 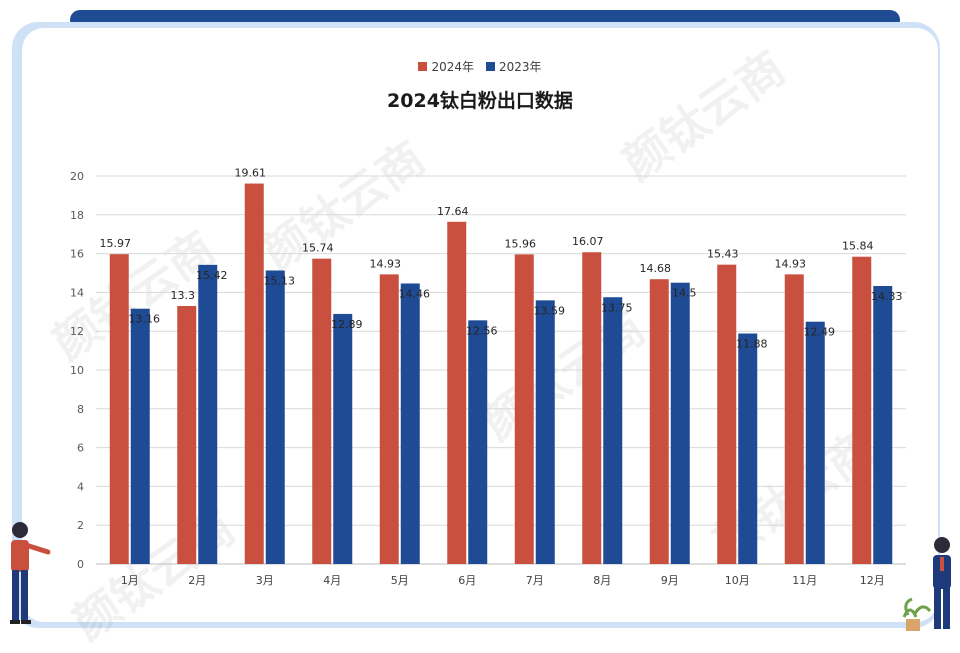 I want to click on y-tick-label: 0, so click(x=80, y=564).